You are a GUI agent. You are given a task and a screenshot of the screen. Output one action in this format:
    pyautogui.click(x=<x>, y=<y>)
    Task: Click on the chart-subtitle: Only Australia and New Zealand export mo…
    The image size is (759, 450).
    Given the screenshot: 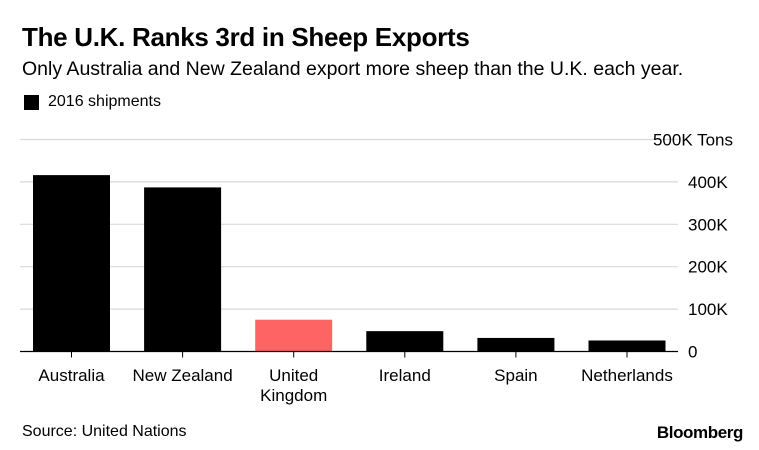 What is the action you would take?
    pyautogui.click(x=353, y=69)
    